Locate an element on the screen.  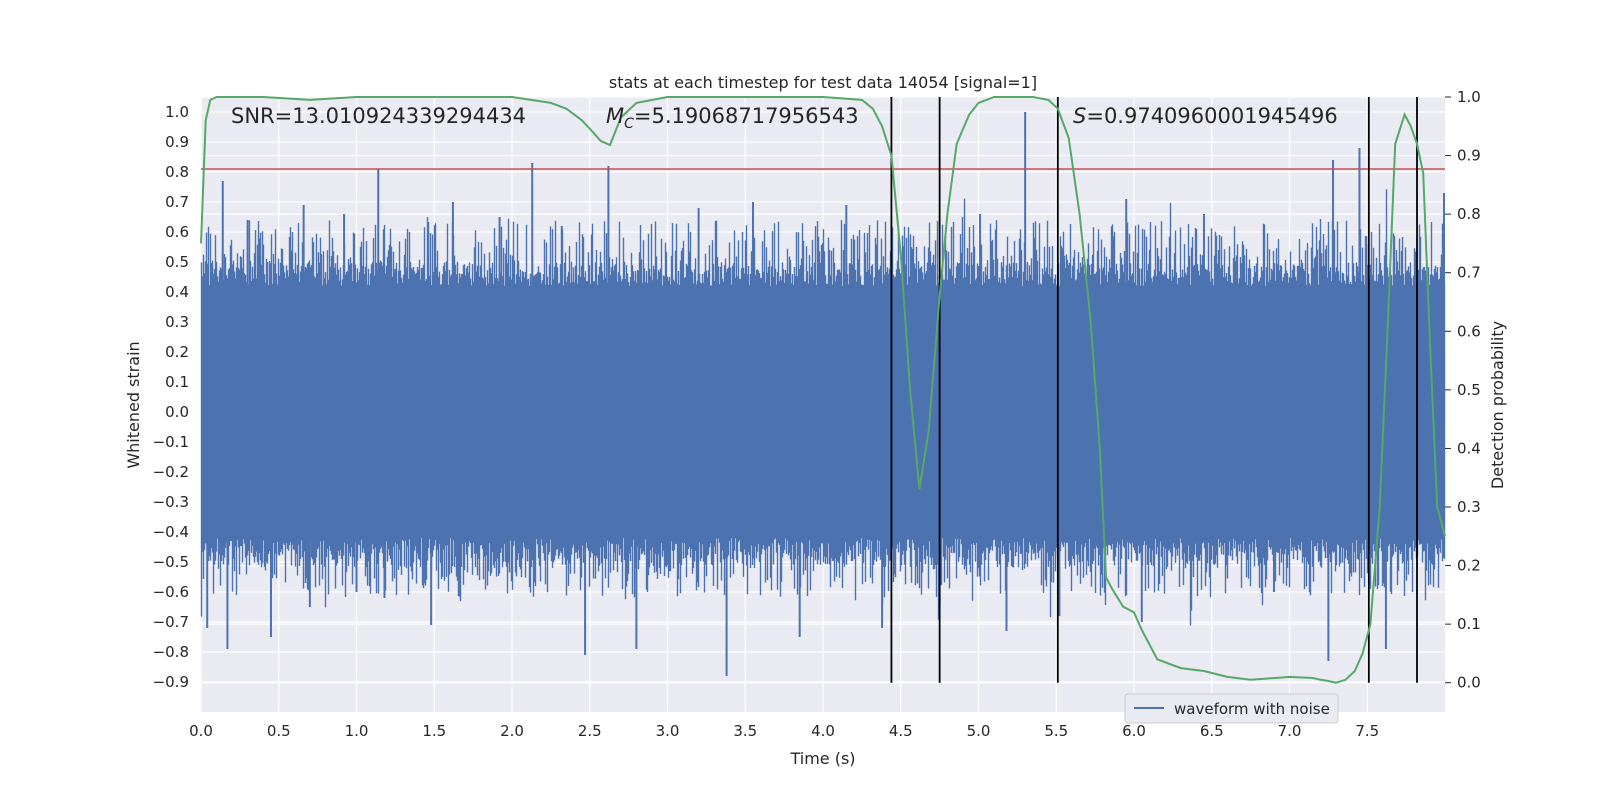
s-stat-annotation: S=0.9740960001945496 is located at coordinates (1205, 116).